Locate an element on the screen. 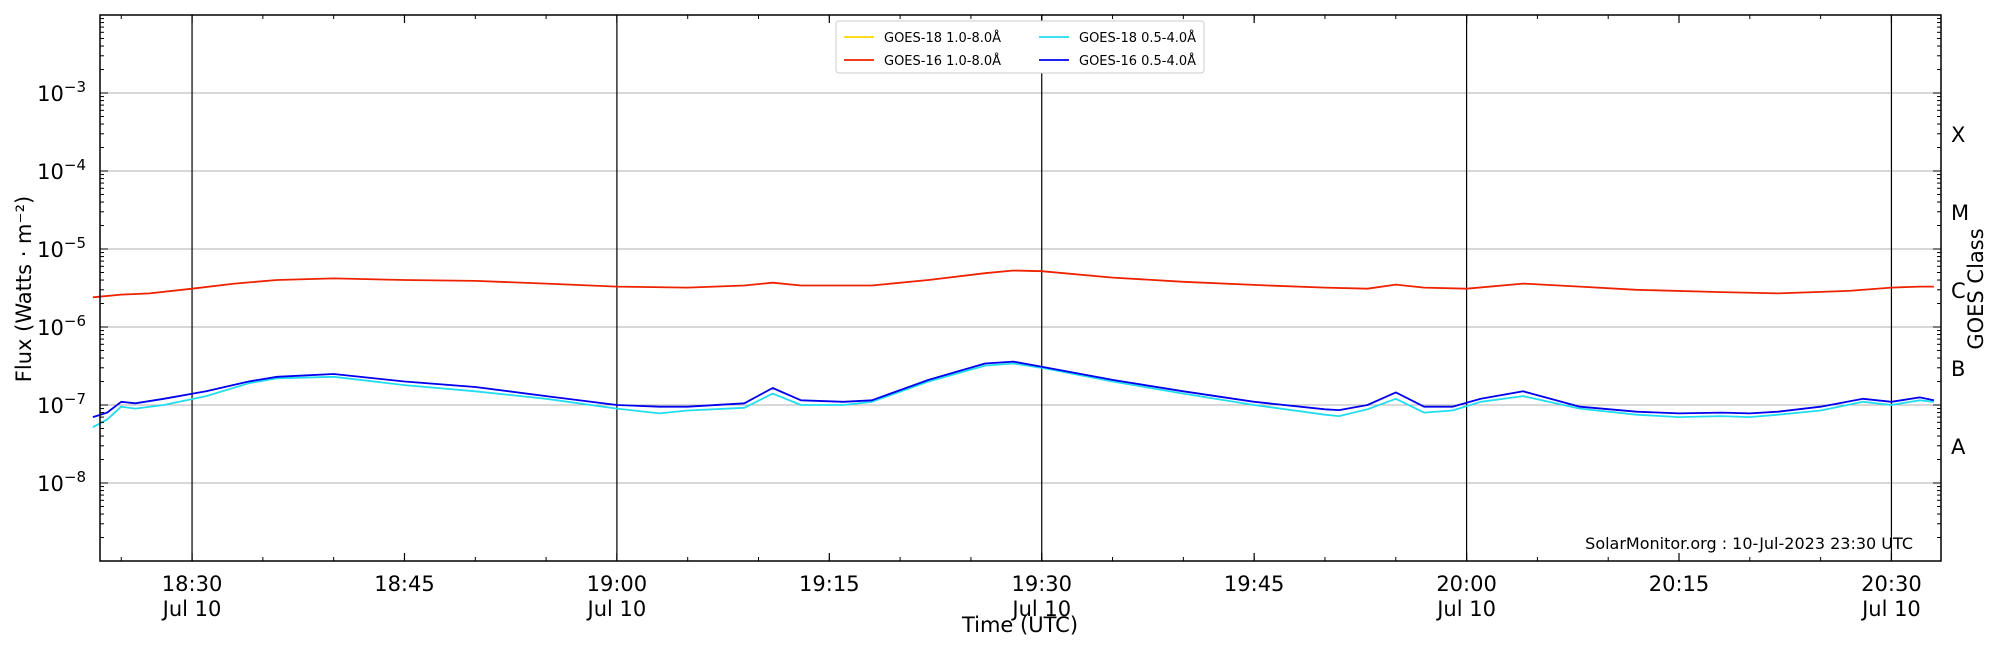 This screenshot has height=650, width=2000. y-tick-label: 10⁻⁴ is located at coordinates (61, 170).